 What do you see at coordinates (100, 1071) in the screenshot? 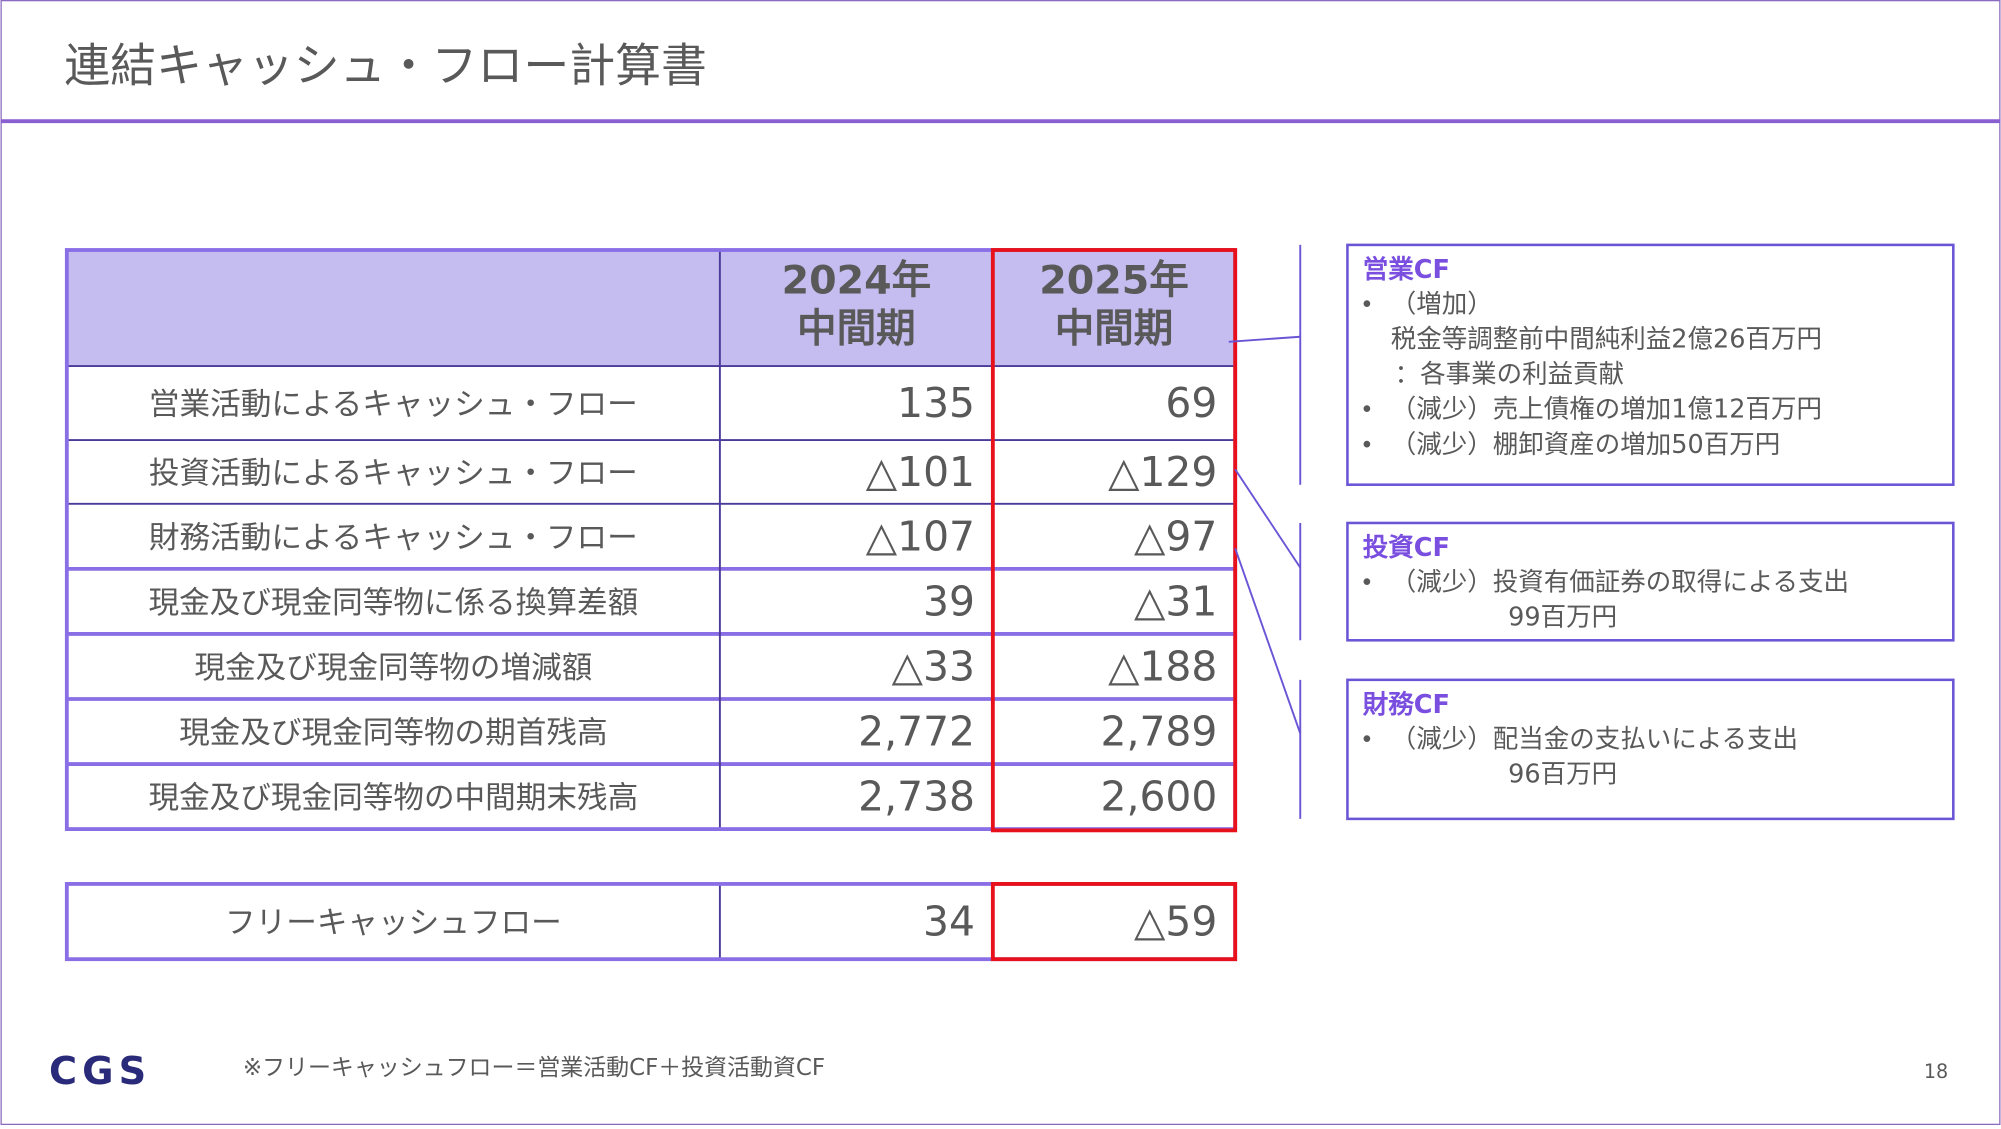
I see `logo: CGS` at bounding box center [100, 1071].